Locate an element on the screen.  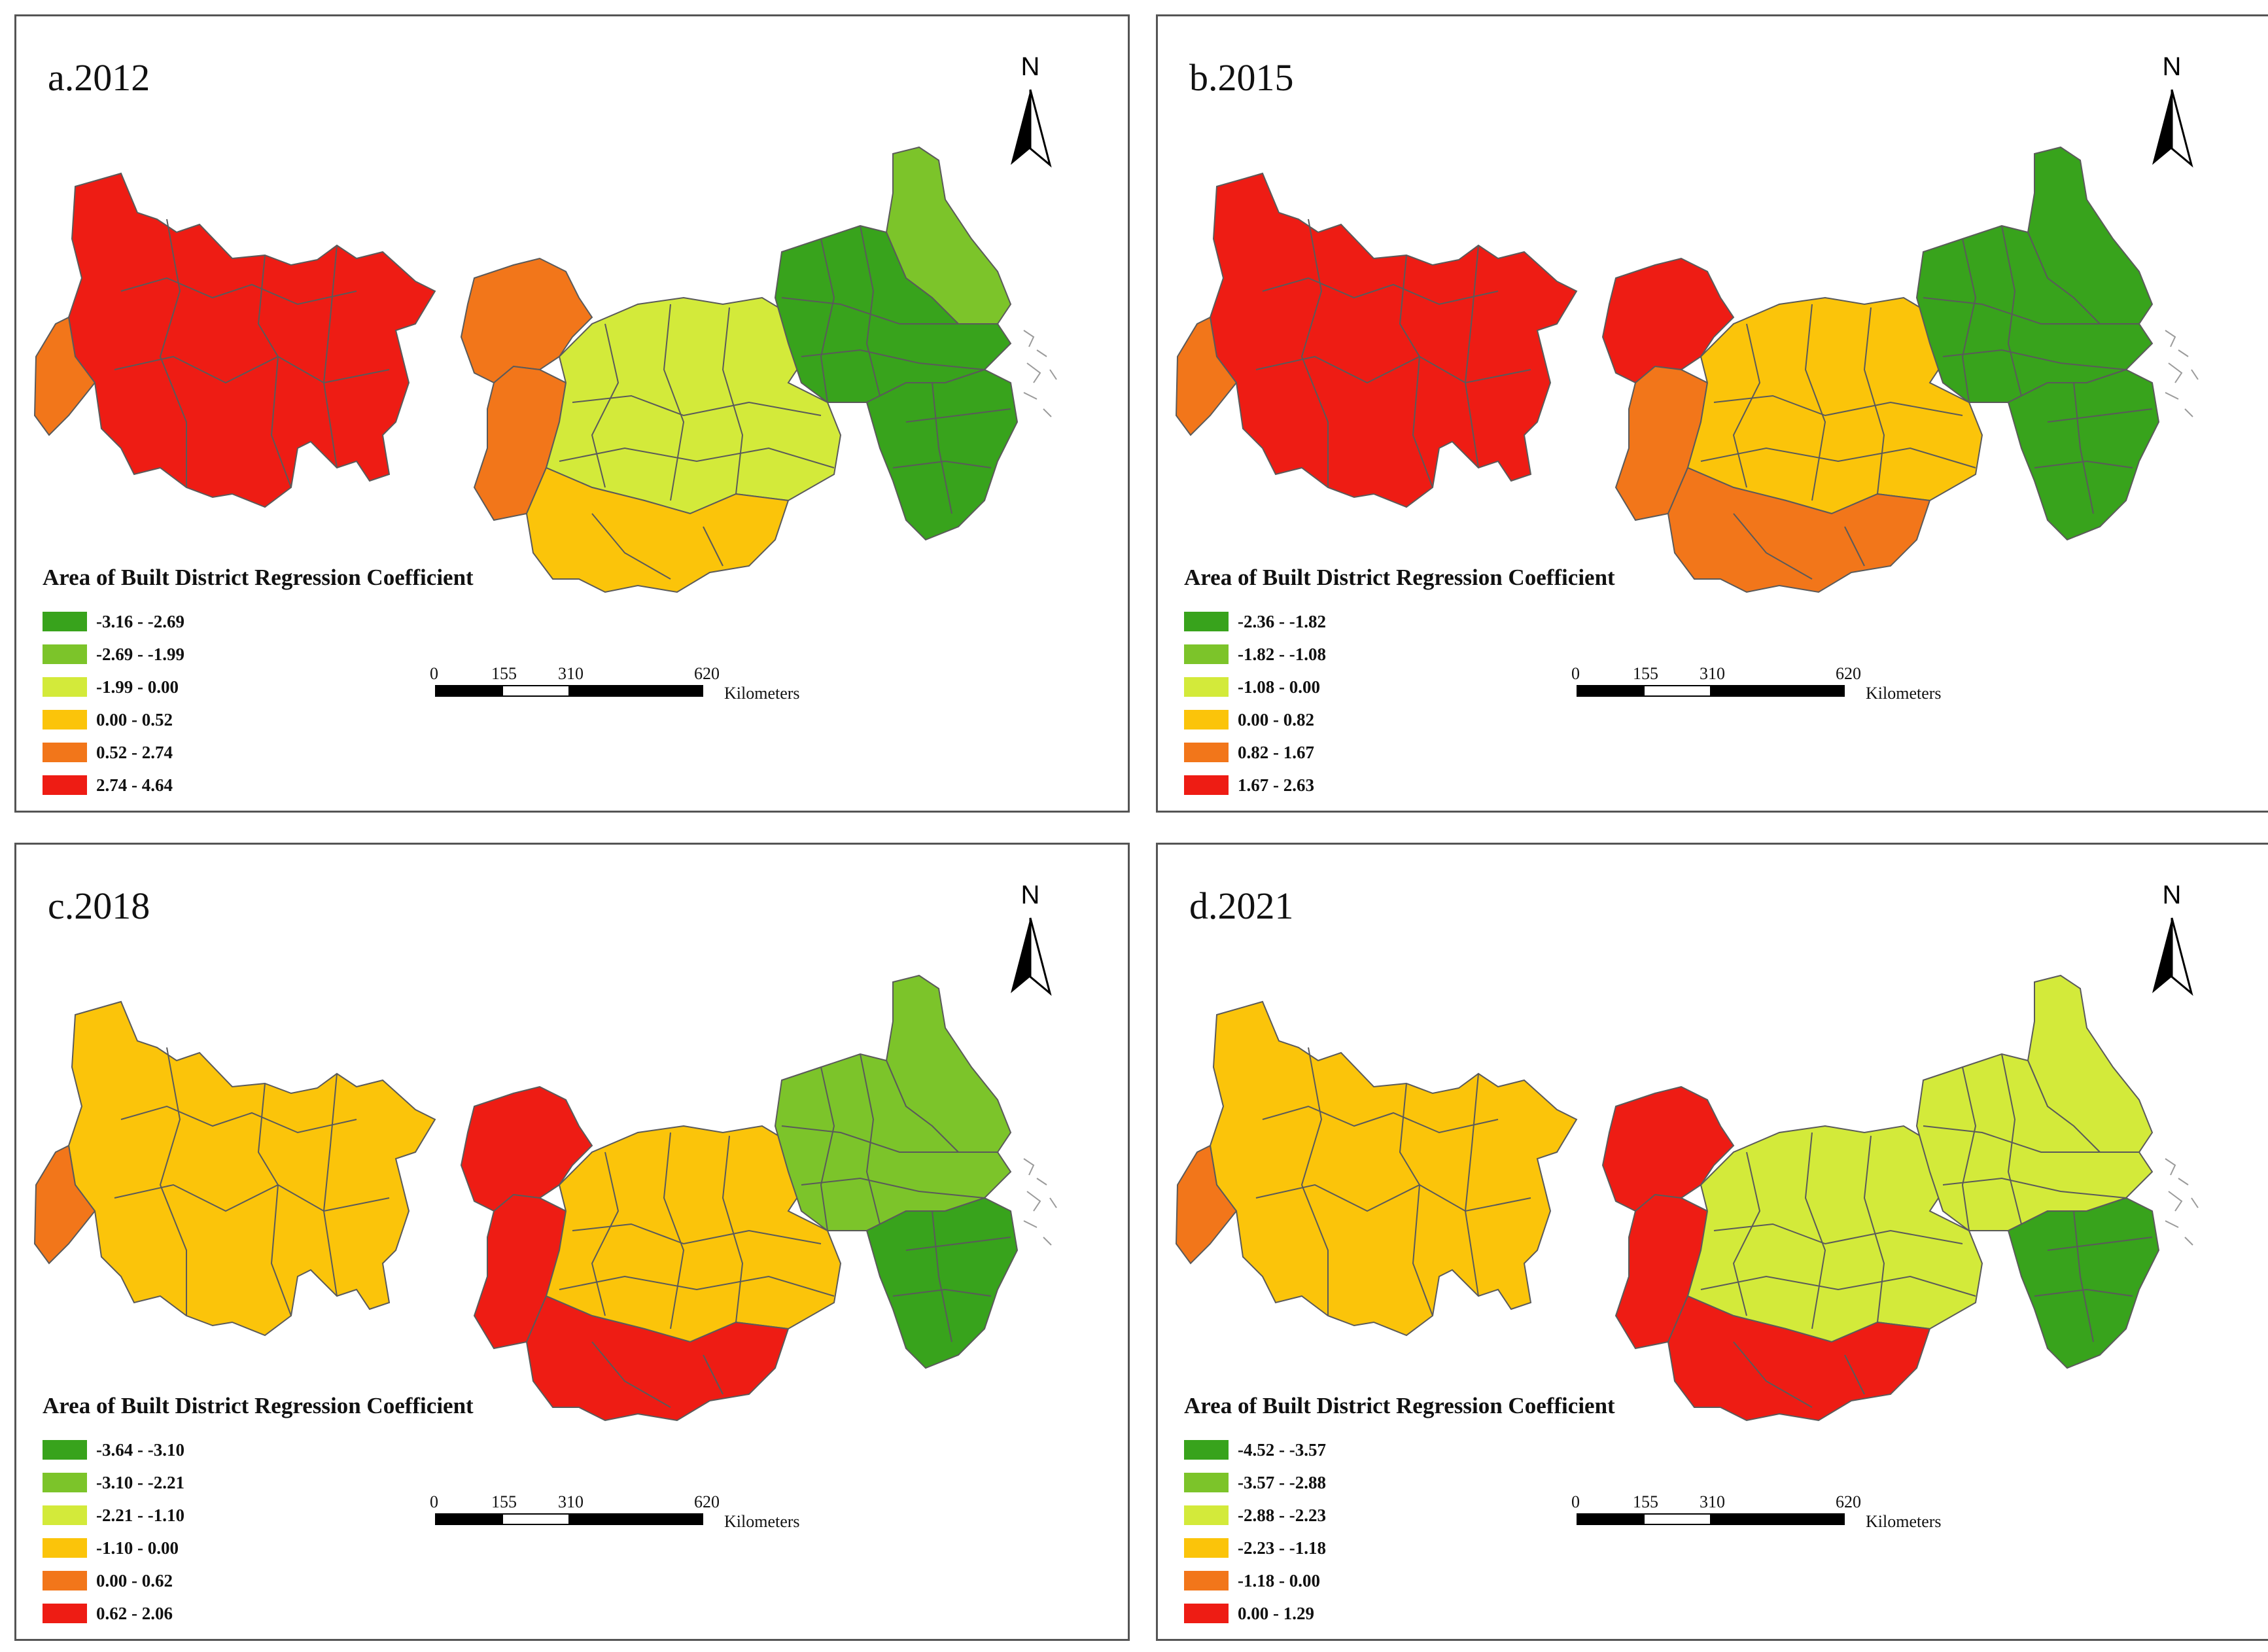
scale-tick-620: 620 is located at coordinates (1849, 674).